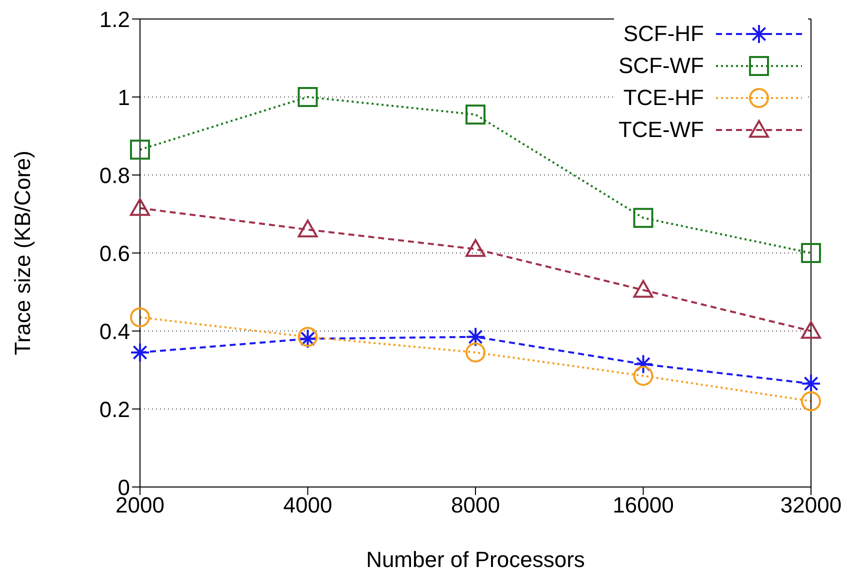 This screenshot has width=858, height=579. What do you see at coordinates (114, 253) in the screenshot?
I see `y-tick-label: 0.6` at bounding box center [114, 253].